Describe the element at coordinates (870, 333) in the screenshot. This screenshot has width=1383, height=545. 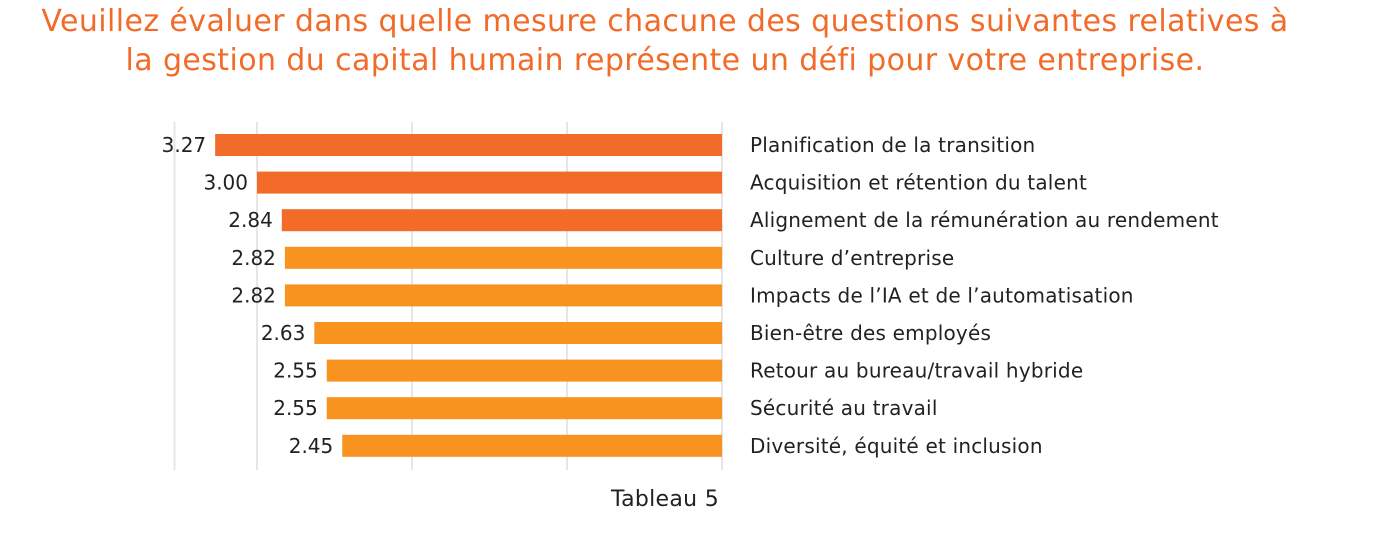
I see `category-label: Bien-être des employés` at that location.